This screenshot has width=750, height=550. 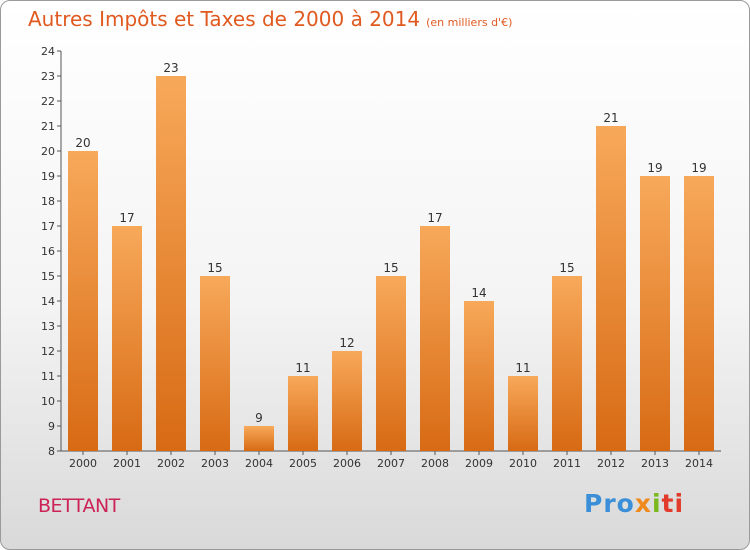 What do you see at coordinates (48, 401) in the screenshot?
I see `y-tick-label: 10` at bounding box center [48, 401].